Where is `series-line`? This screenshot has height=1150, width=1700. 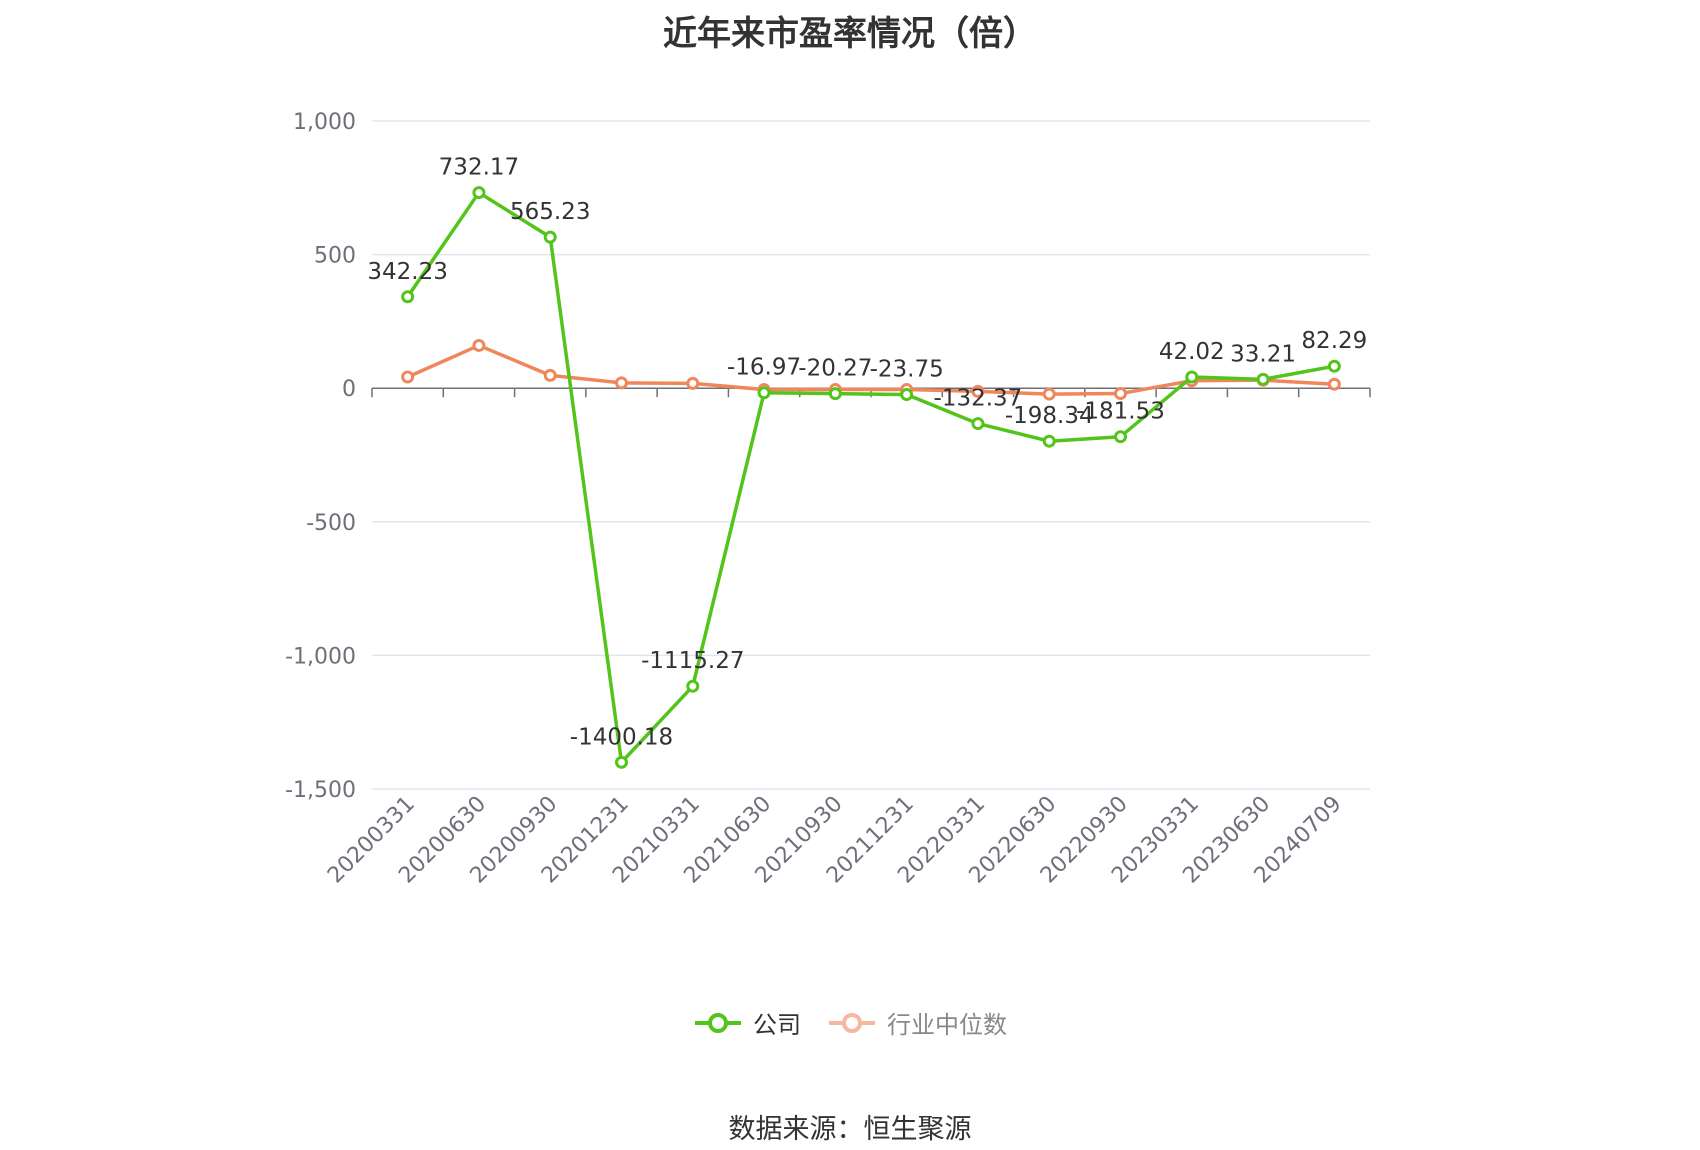 series-line is located at coordinates (870, 369).